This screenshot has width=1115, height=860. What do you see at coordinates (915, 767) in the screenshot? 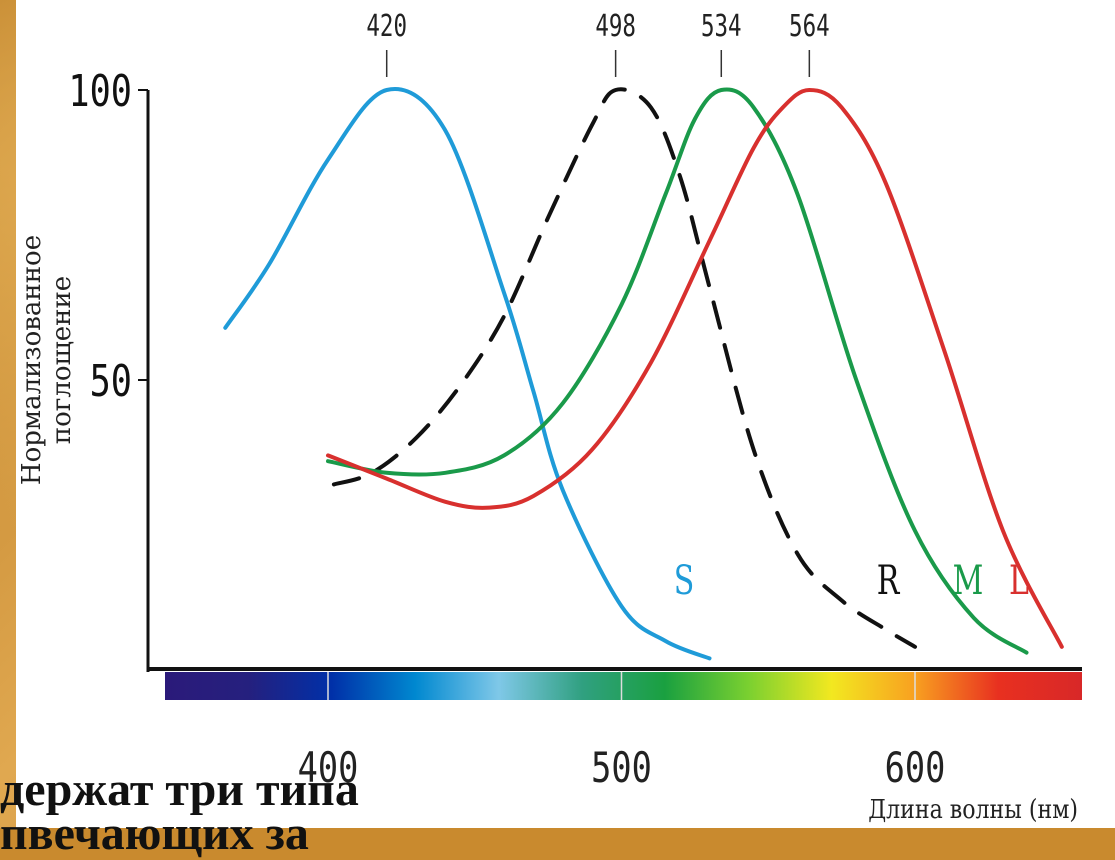
I see `x-tick-label: 600` at bounding box center [915, 767].